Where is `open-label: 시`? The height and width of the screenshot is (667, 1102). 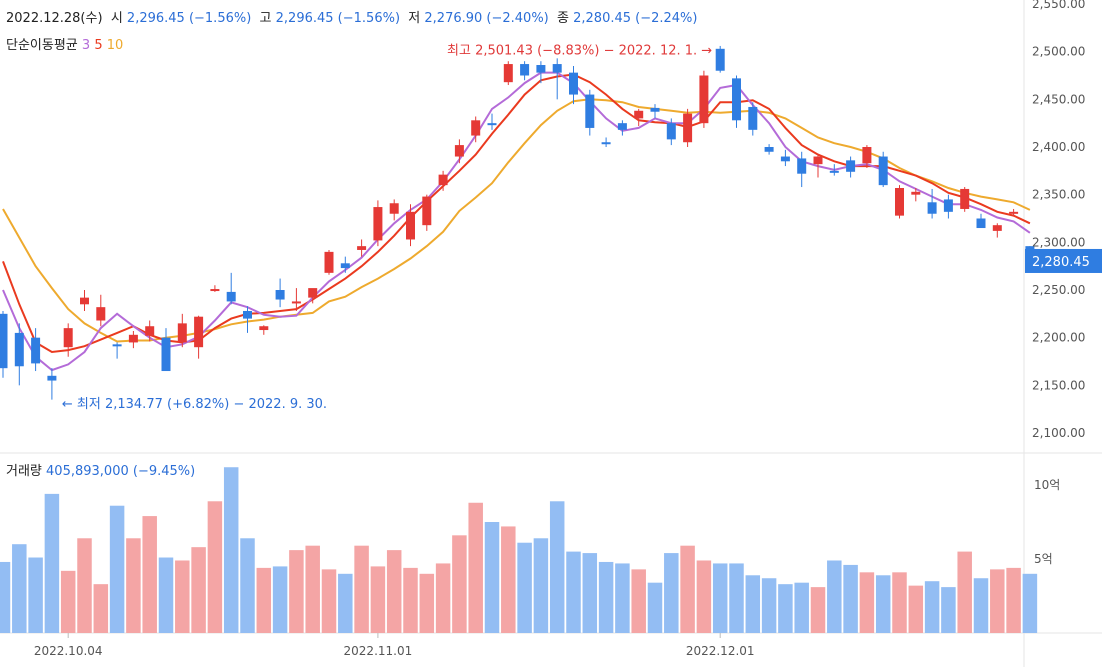
open-label: 시 is located at coordinates (116, 18).